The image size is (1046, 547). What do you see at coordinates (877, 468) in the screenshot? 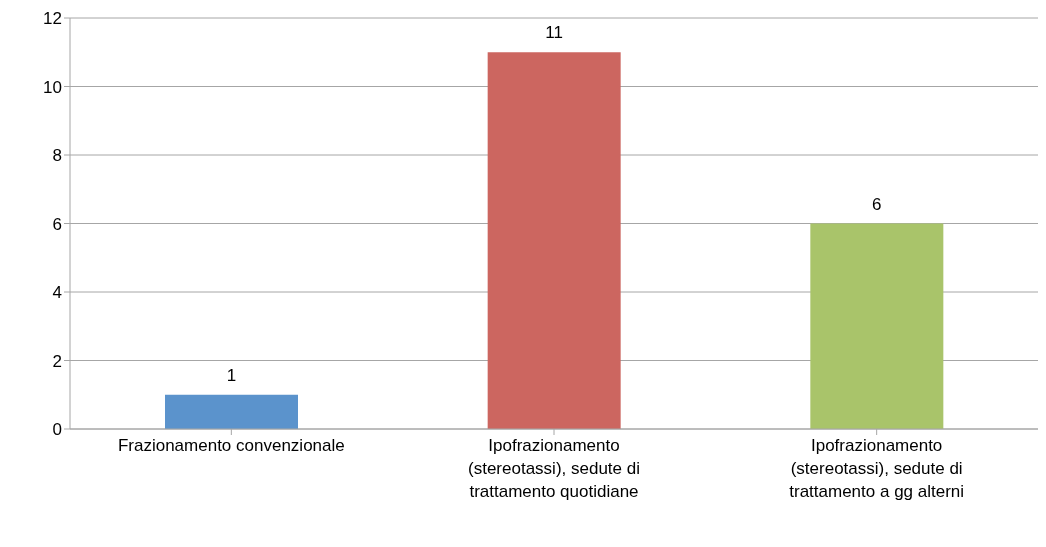
I see `x-tick-label: Ipofrazionamento (stereotassi), sedute di trattamento a gg alterni` at bounding box center [877, 468].